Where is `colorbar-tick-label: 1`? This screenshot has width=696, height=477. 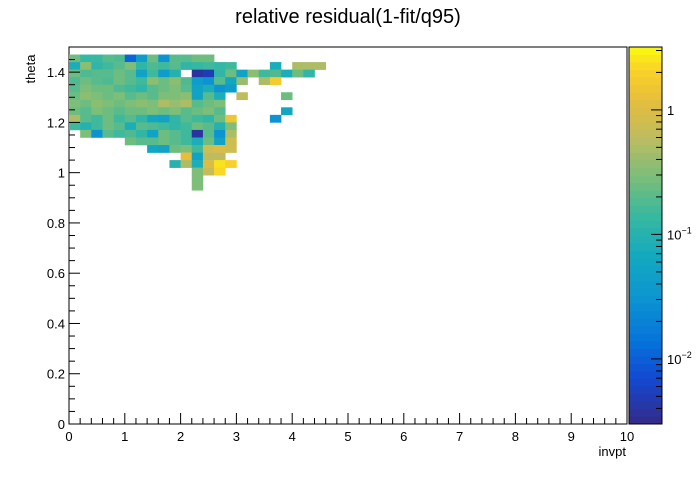 colorbar-tick-label: 1 is located at coordinates (670, 110).